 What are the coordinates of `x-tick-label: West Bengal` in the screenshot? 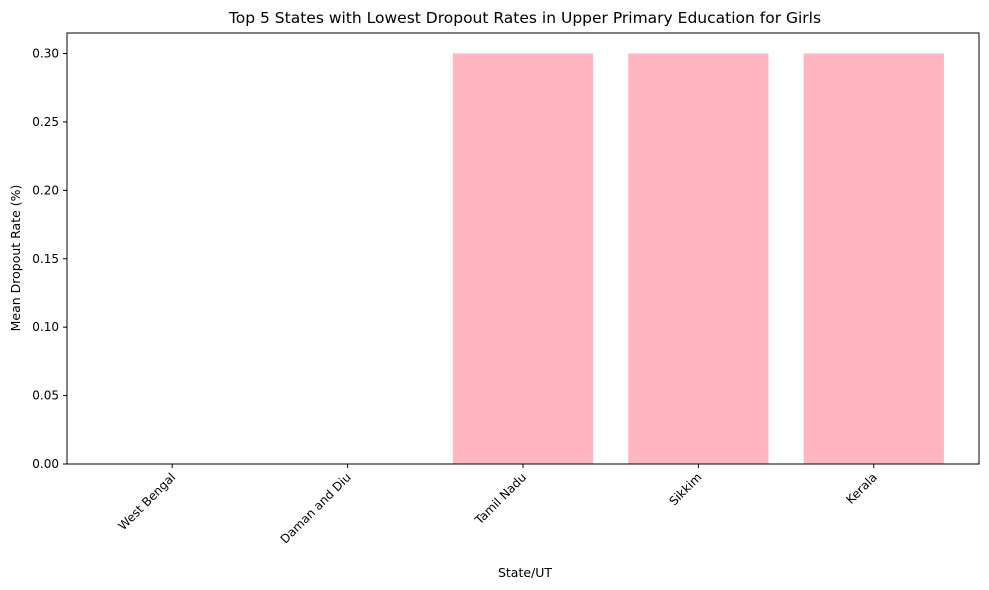 It's located at (147, 501).